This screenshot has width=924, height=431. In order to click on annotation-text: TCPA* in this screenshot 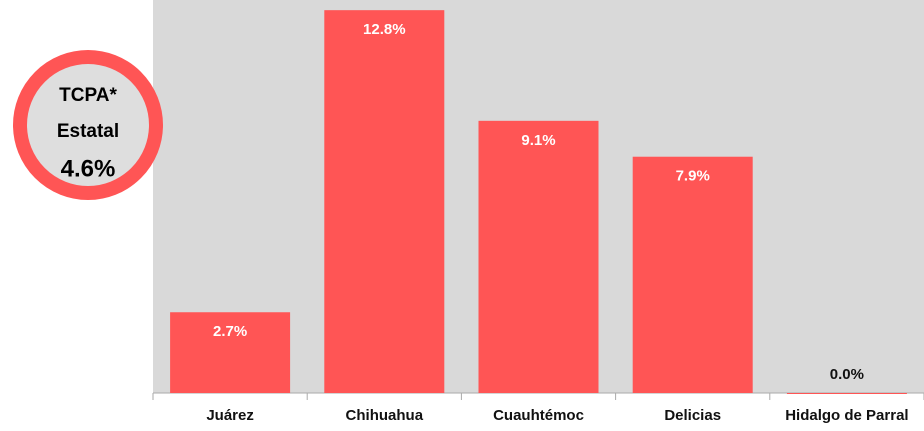, I will do `click(88, 95)`.